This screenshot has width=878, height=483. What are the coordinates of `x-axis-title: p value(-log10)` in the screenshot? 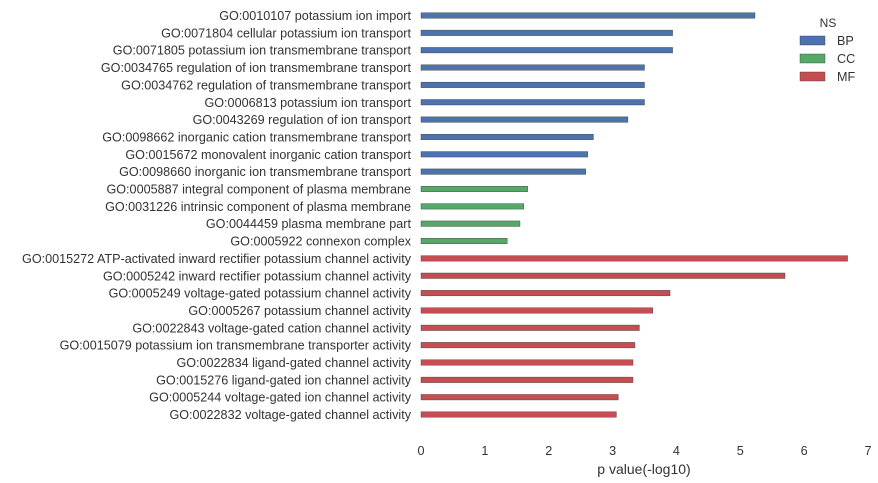 It's located at (643, 469).